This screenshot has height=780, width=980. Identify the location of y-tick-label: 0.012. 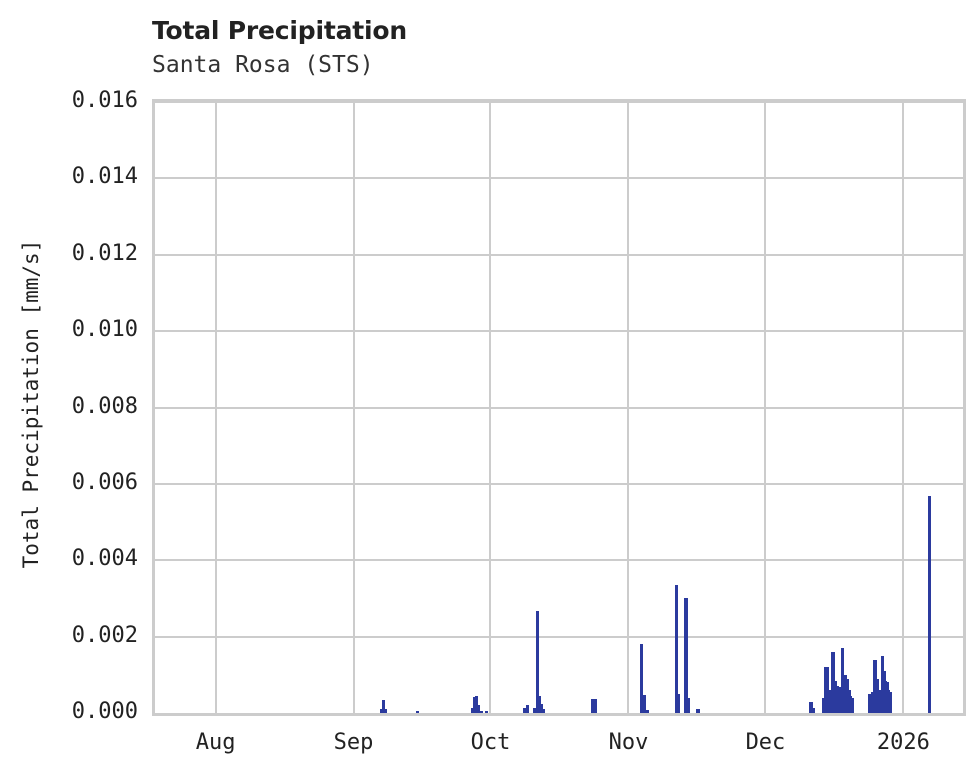
(104, 253).